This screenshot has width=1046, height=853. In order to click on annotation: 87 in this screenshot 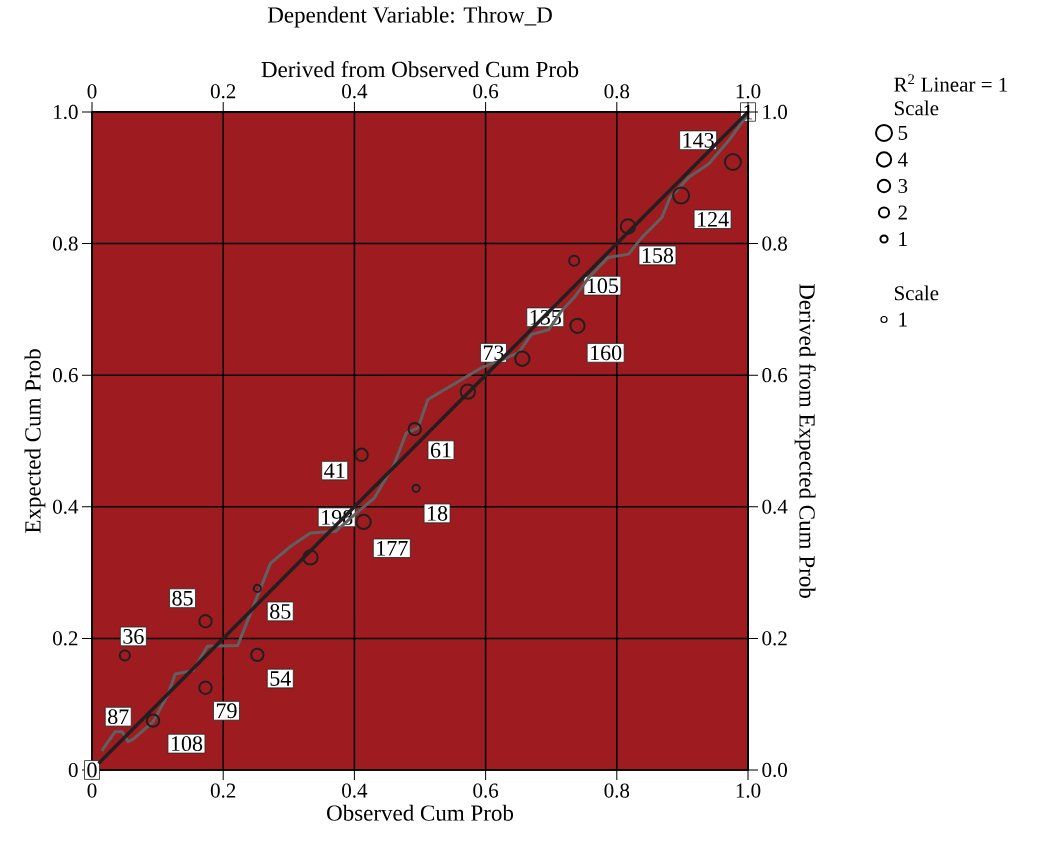, I will do `click(118, 717)`.